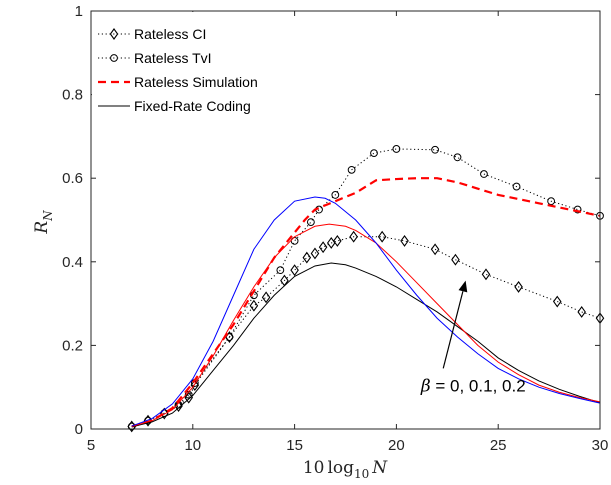 The width and height of the screenshot is (611, 485). What do you see at coordinates (600, 445) in the screenshot?
I see `x-tick-label-5: 30` at bounding box center [600, 445].